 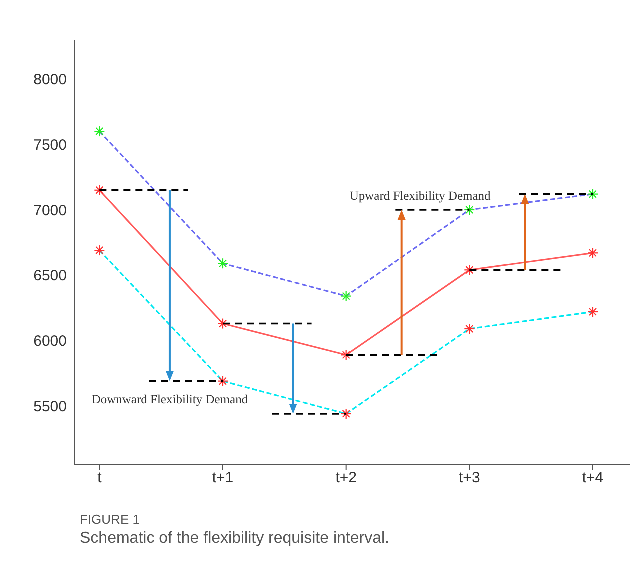 I want to click on y-tick-label: 8000, so click(x=50, y=80).